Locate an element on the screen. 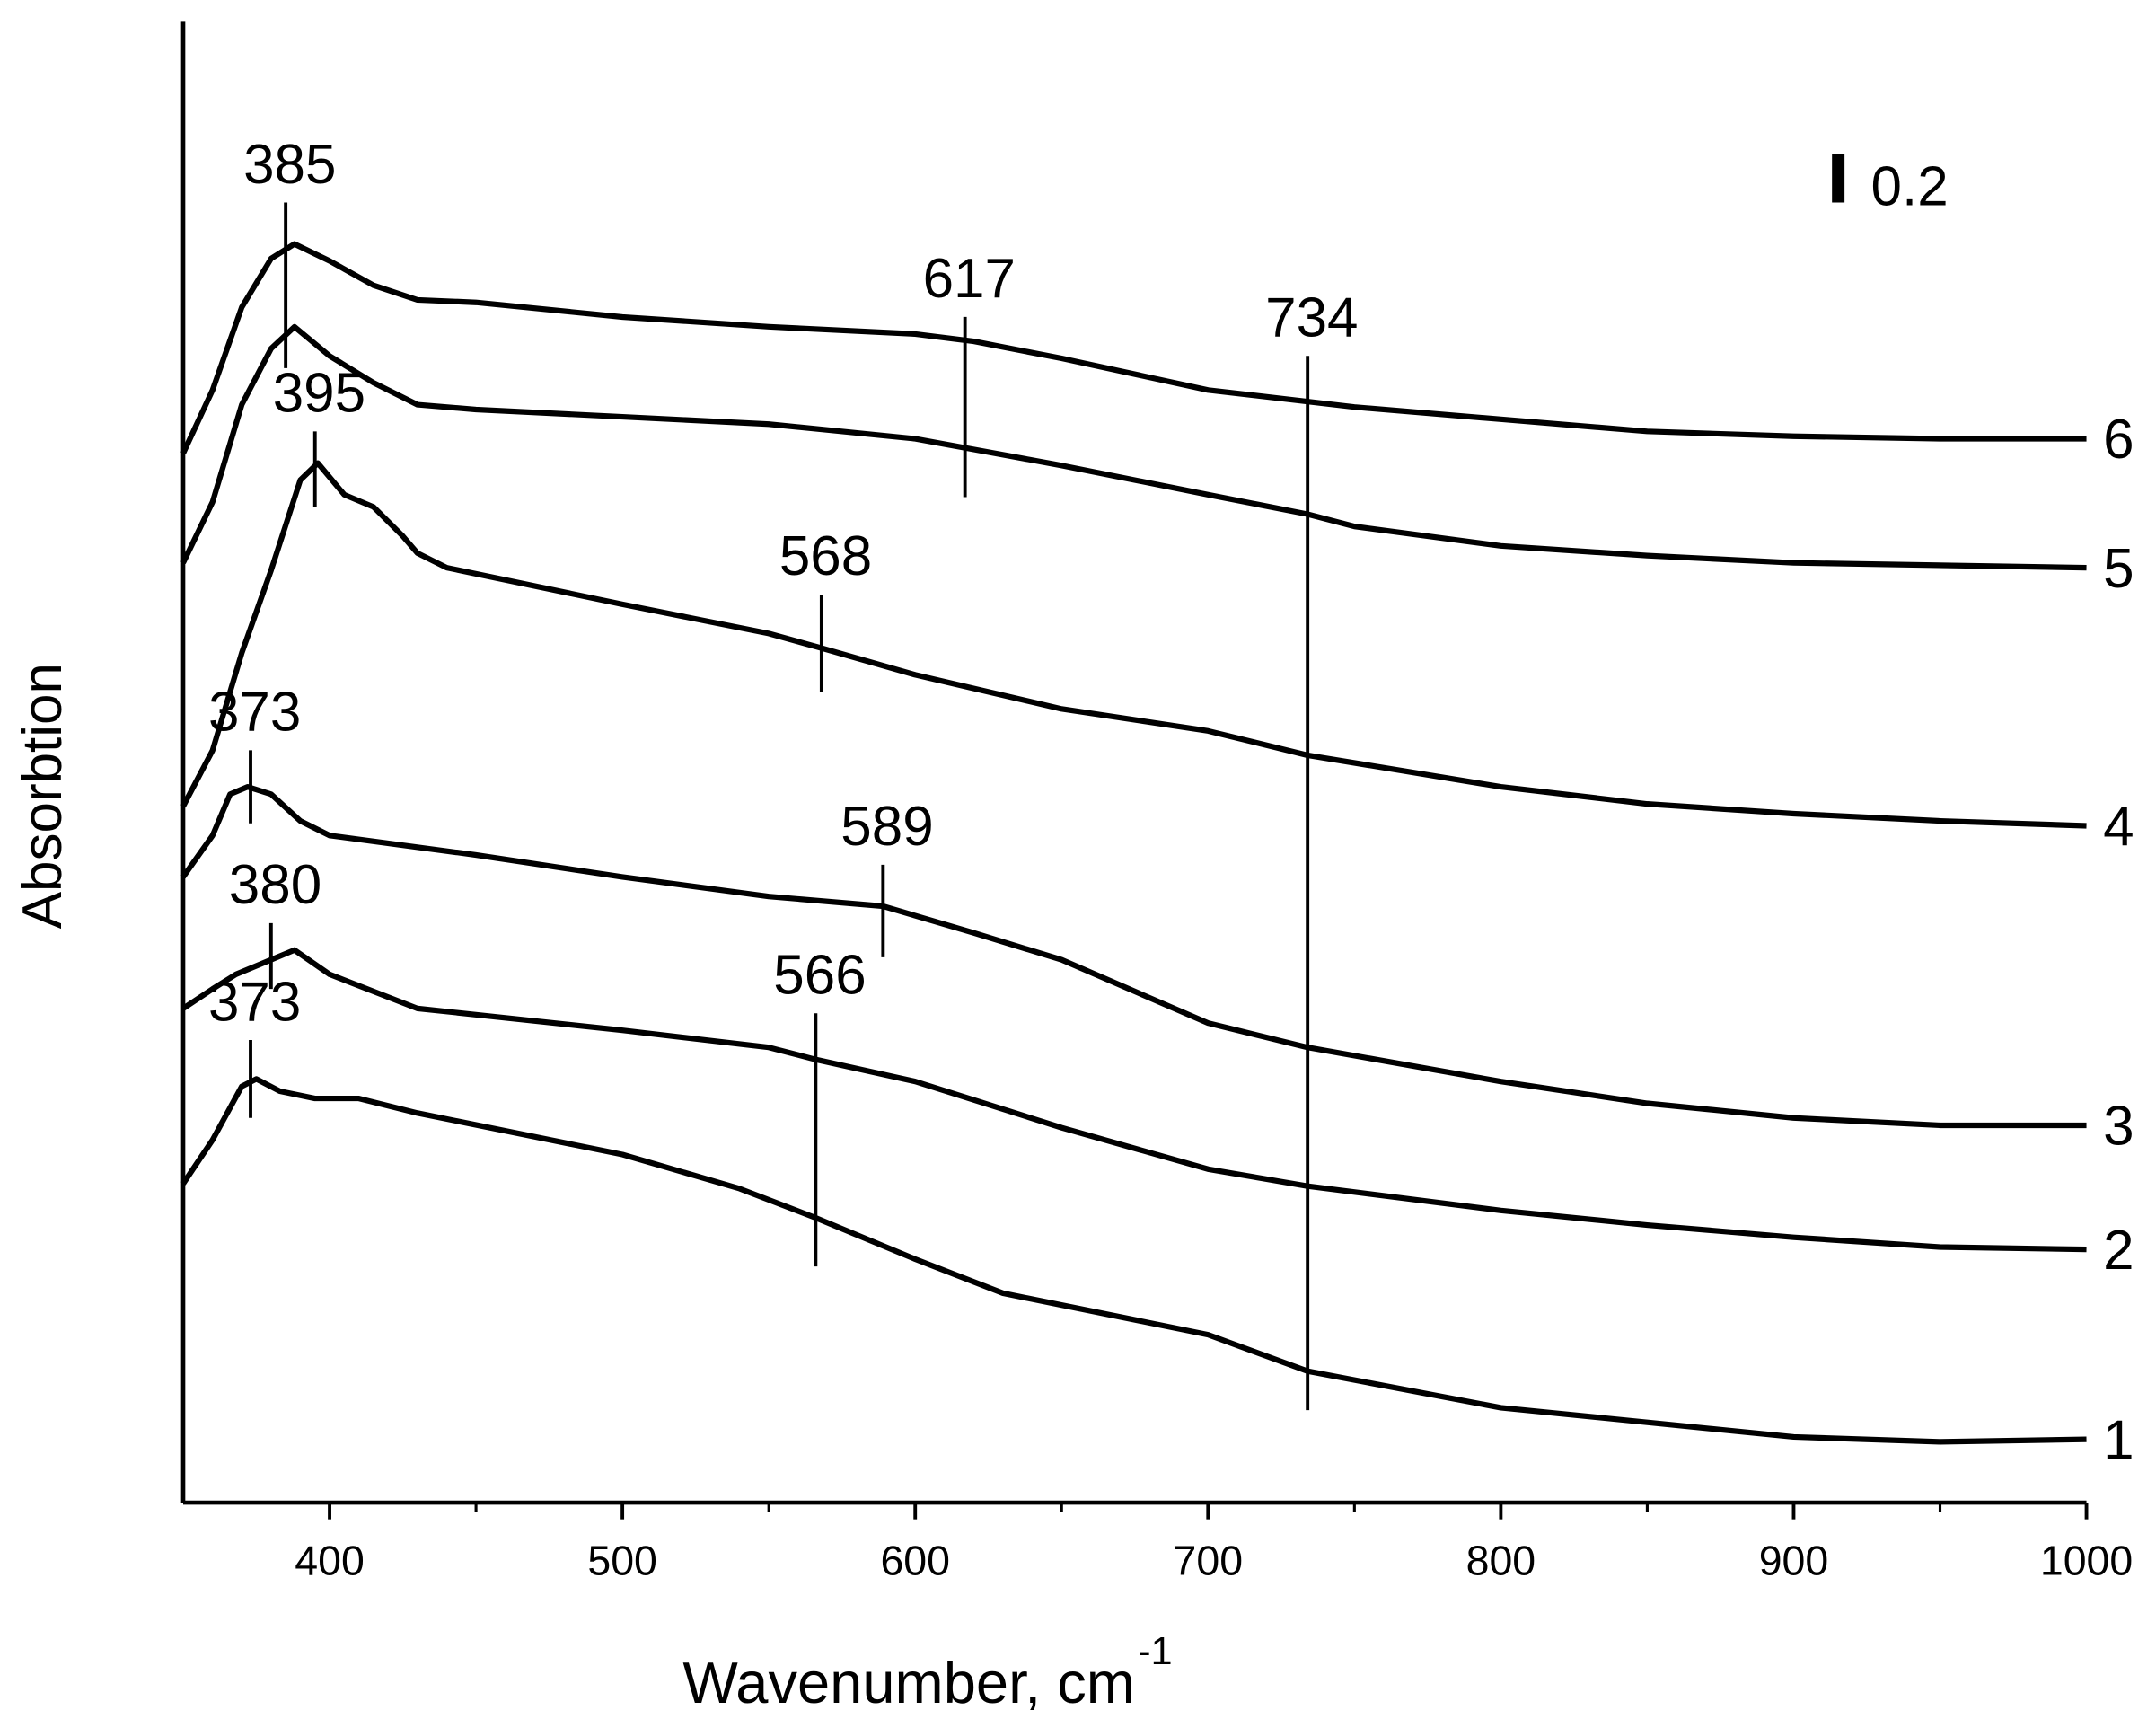 The image size is (2156, 1710). x-axis-label: Wavenumber, cm is located at coordinates (908, 1680).